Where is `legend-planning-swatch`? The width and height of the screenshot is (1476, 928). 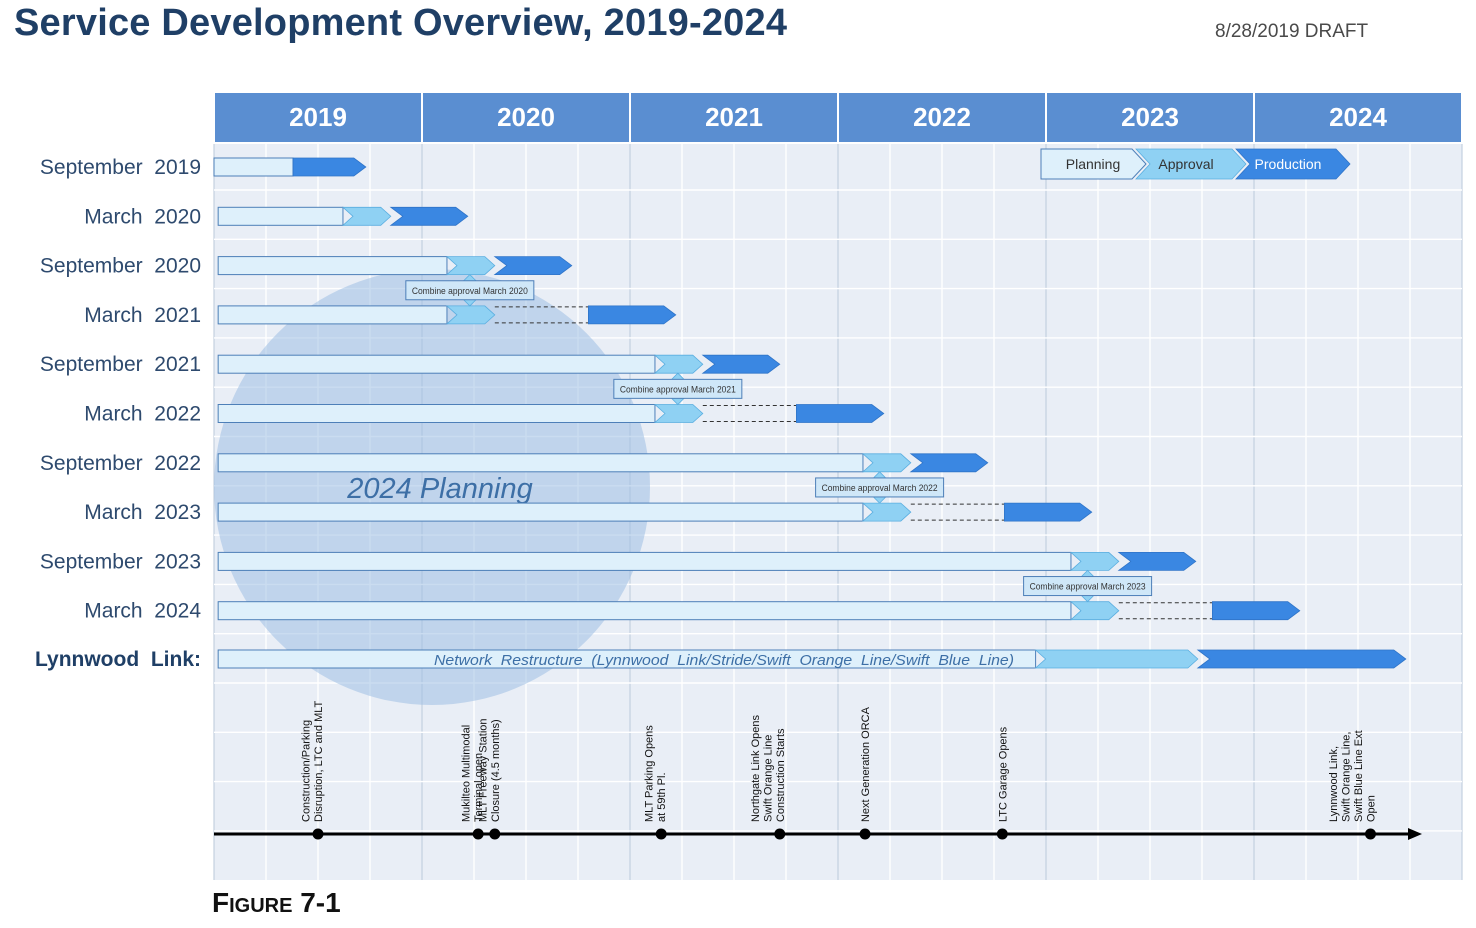 legend-planning-swatch is located at coordinates (1093, 164).